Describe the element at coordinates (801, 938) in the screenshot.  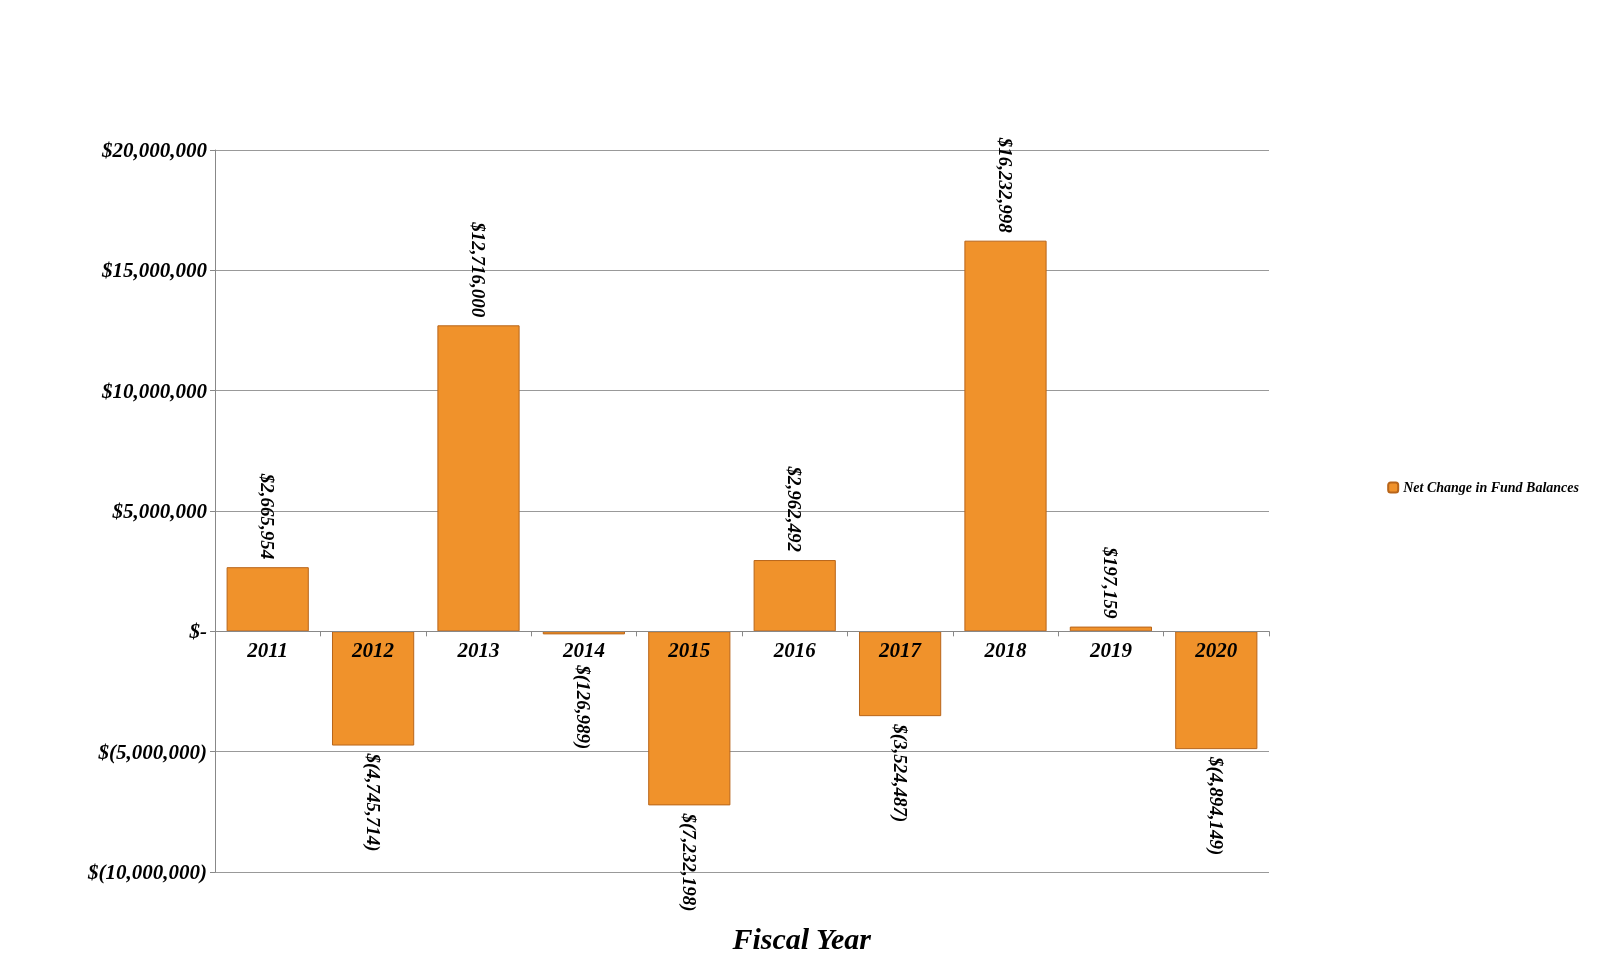
I see `text: Fiscal Year` at that location.